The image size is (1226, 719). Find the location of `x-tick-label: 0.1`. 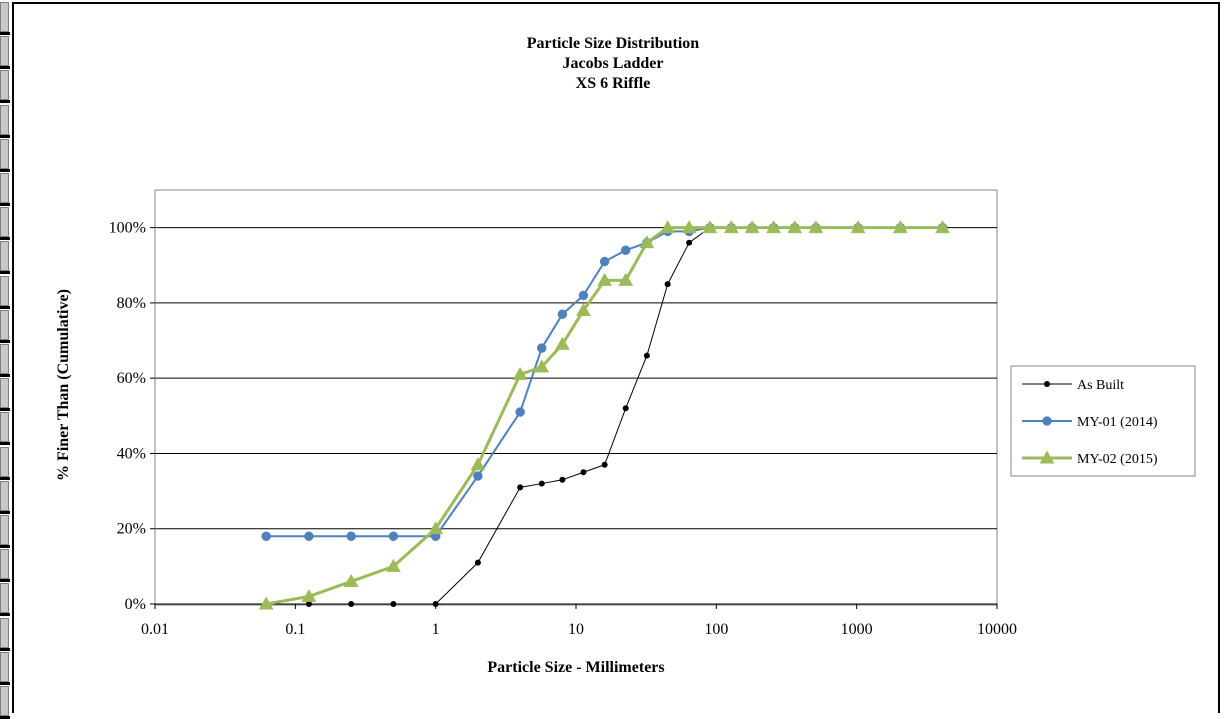

x-tick-label: 0.1 is located at coordinates (295, 629).